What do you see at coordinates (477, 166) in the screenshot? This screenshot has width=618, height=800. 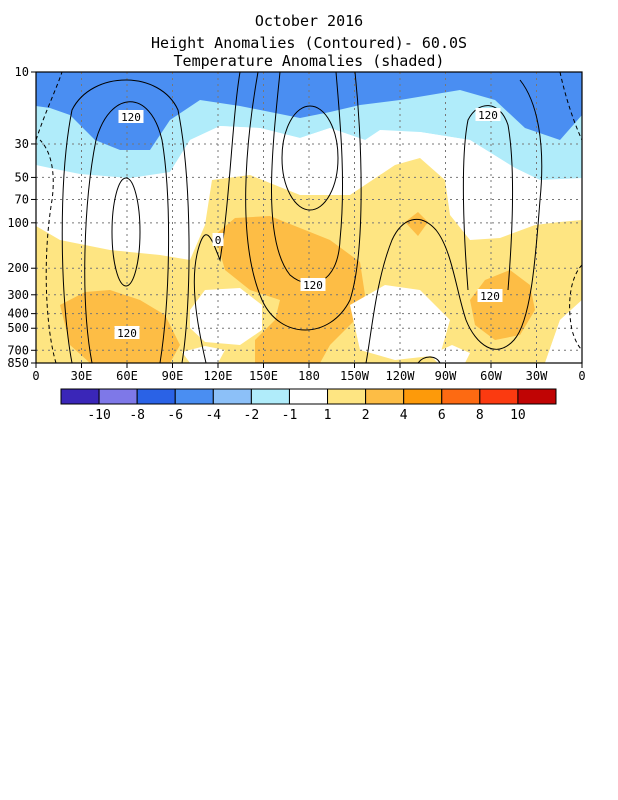 I see `shade-white-upper-right` at bounding box center [477, 166].